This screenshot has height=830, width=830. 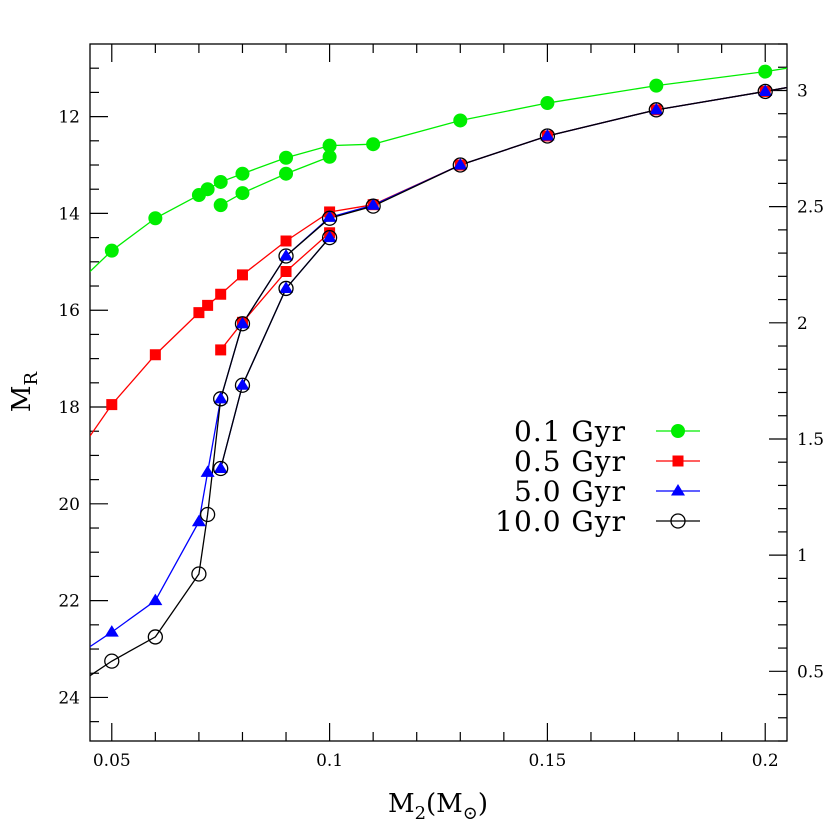 What do you see at coordinates (810, 672) in the screenshot?
I see `y2-tick-label: 0.5` at bounding box center [810, 672].